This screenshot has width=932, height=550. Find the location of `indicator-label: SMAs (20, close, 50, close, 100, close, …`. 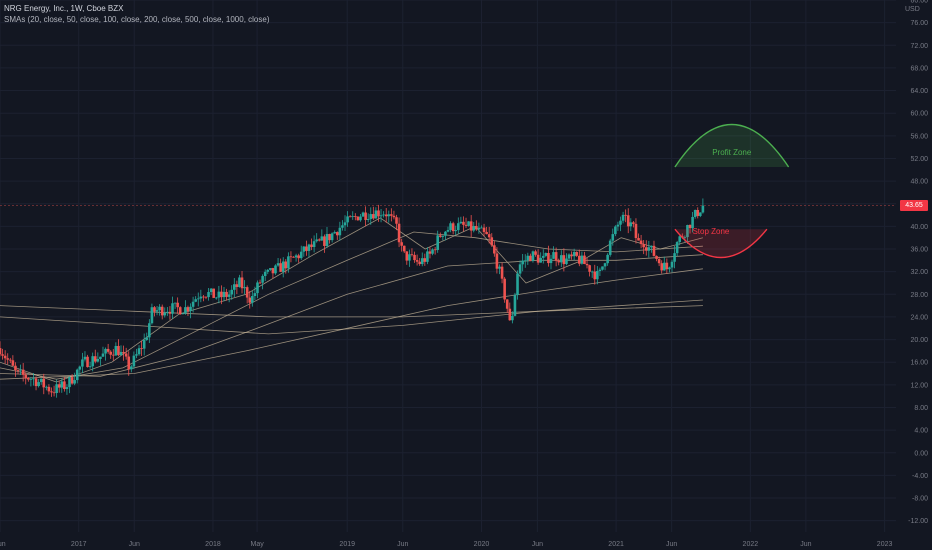

indicator-label: SMAs (20, close, 50, close, 100, close, … is located at coordinates (137, 19).